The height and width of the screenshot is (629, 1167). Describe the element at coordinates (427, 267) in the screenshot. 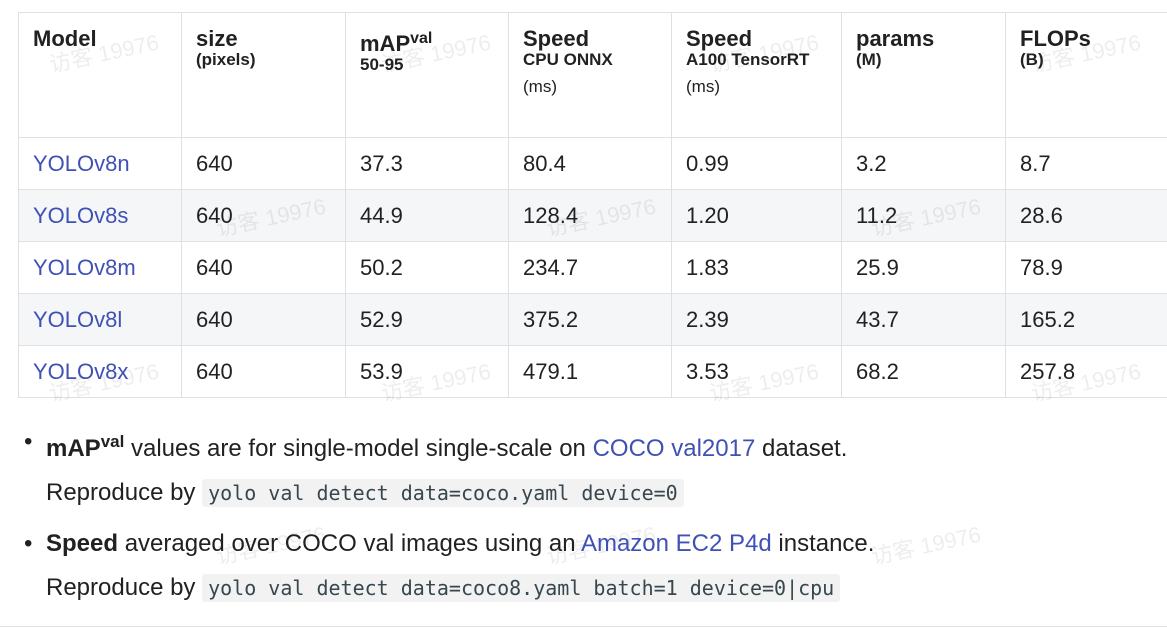

I see `cell-map: 50.2` at that location.